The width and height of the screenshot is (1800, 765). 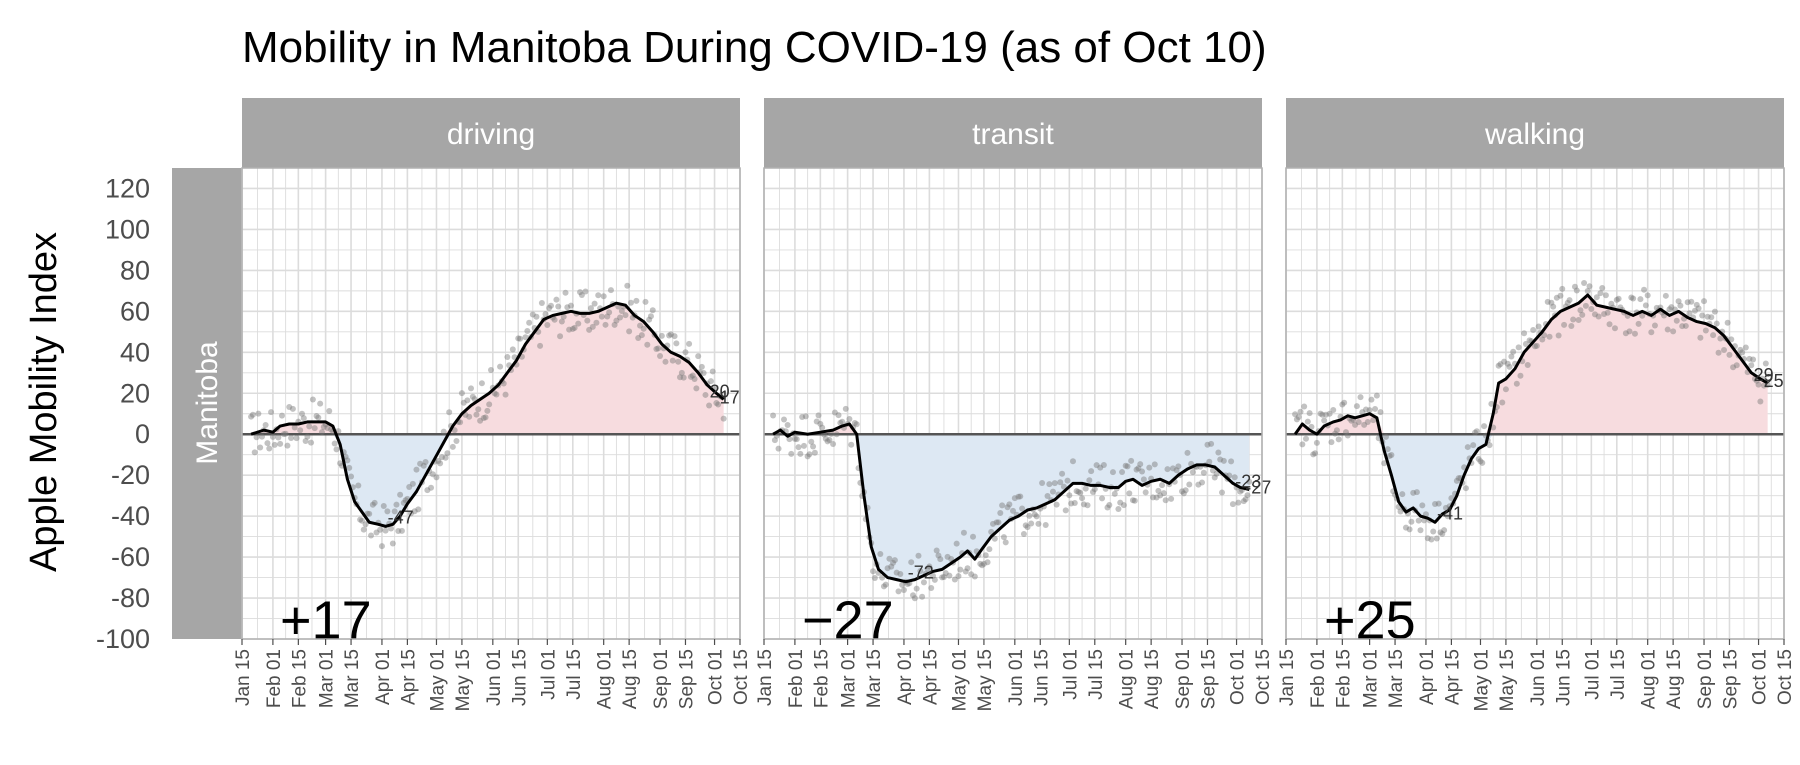 I want to click on facet-strip-label: walking, so click(x=1534, y=134).